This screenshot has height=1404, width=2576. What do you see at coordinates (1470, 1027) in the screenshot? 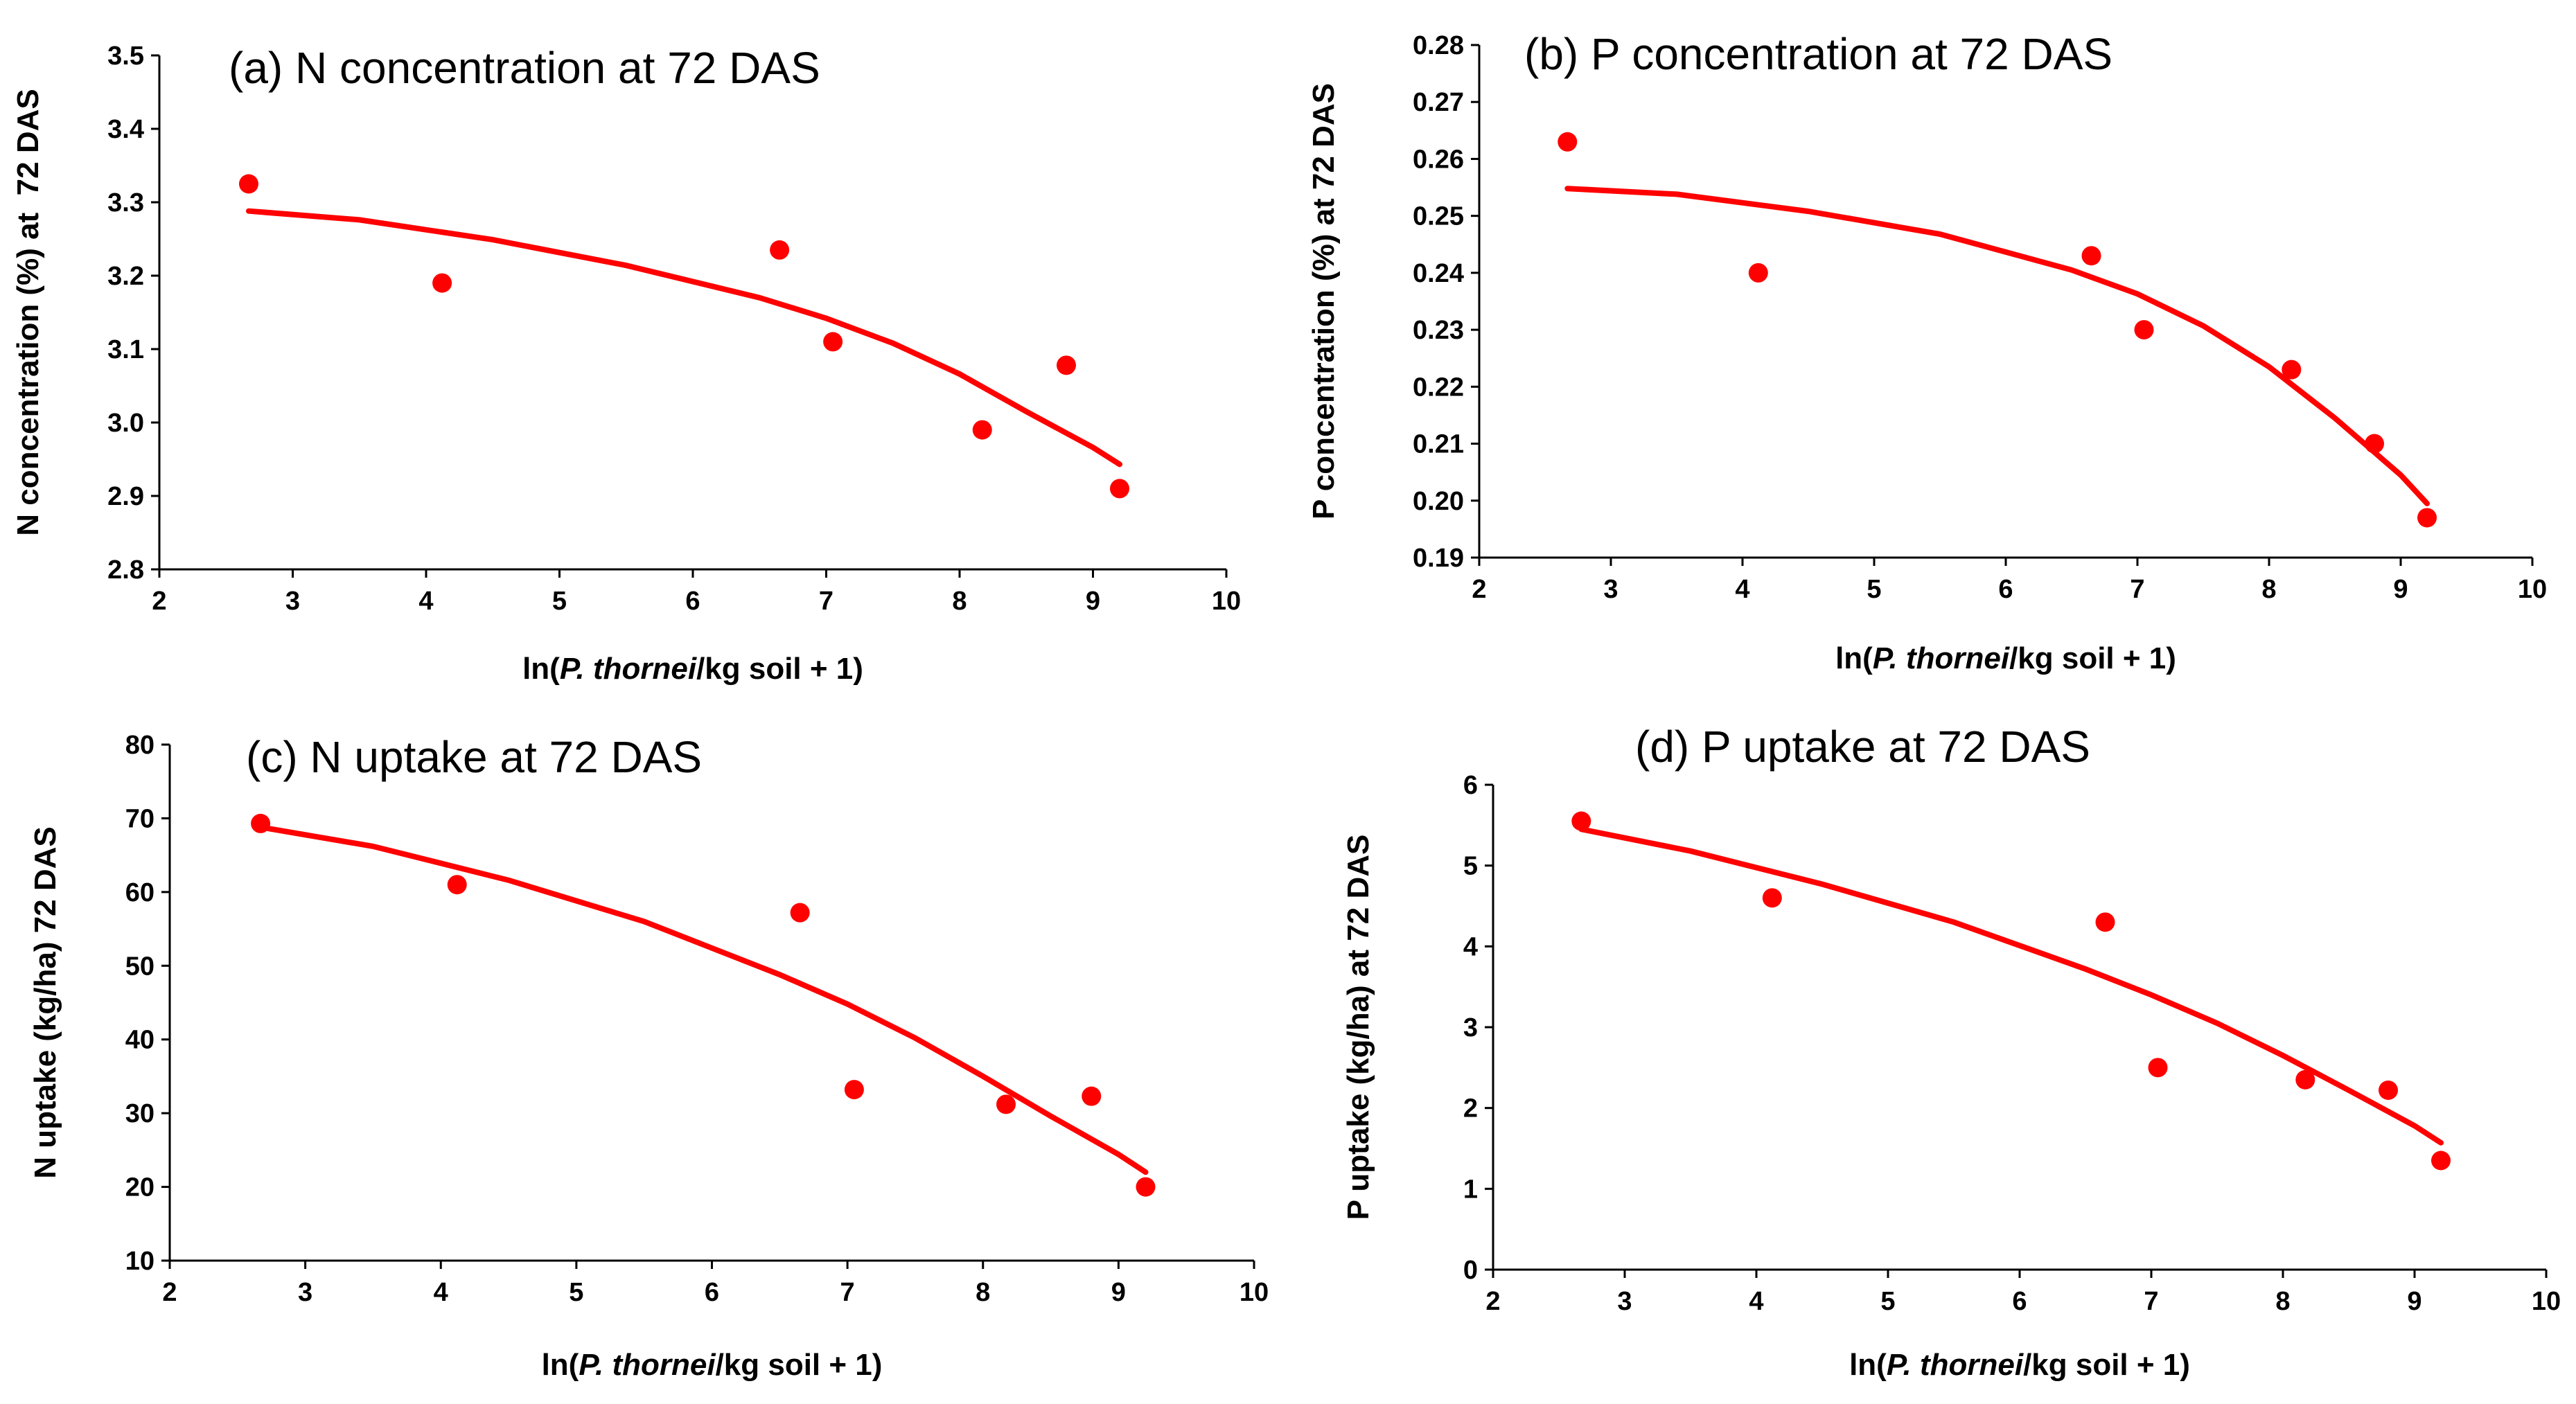
I see `y-tick-label: 3` at bounding box center [1470, 1027].